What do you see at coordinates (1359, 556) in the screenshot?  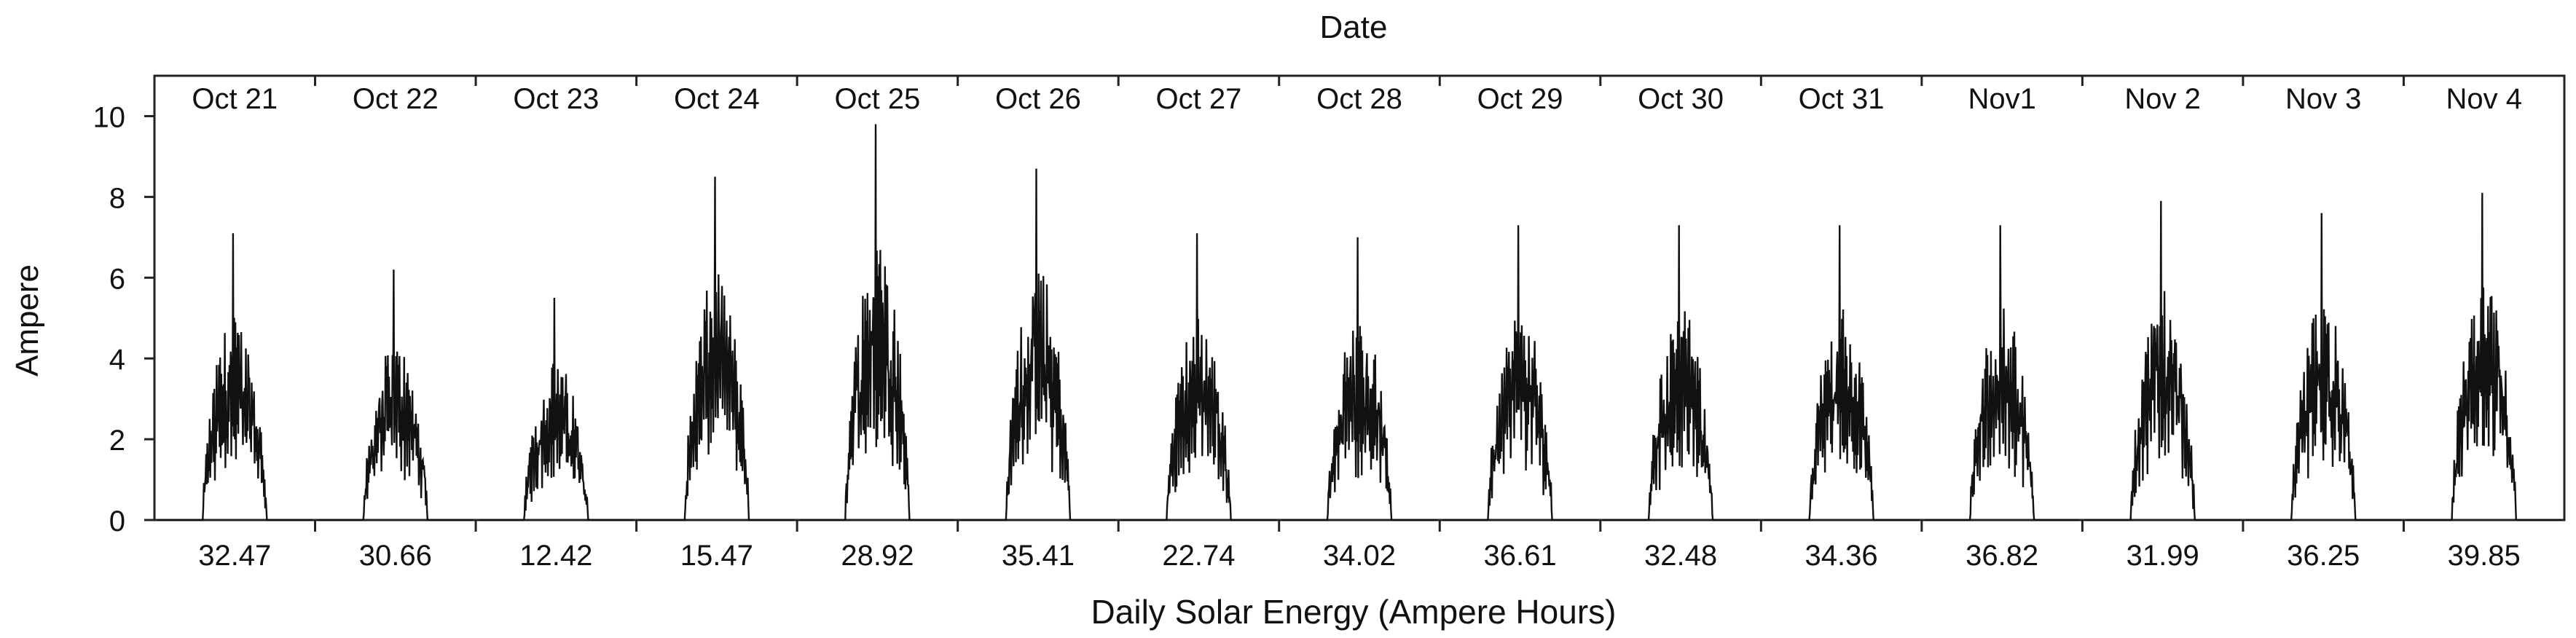 I see `energy-label: 34.02` at bounding box center [1359, 556].